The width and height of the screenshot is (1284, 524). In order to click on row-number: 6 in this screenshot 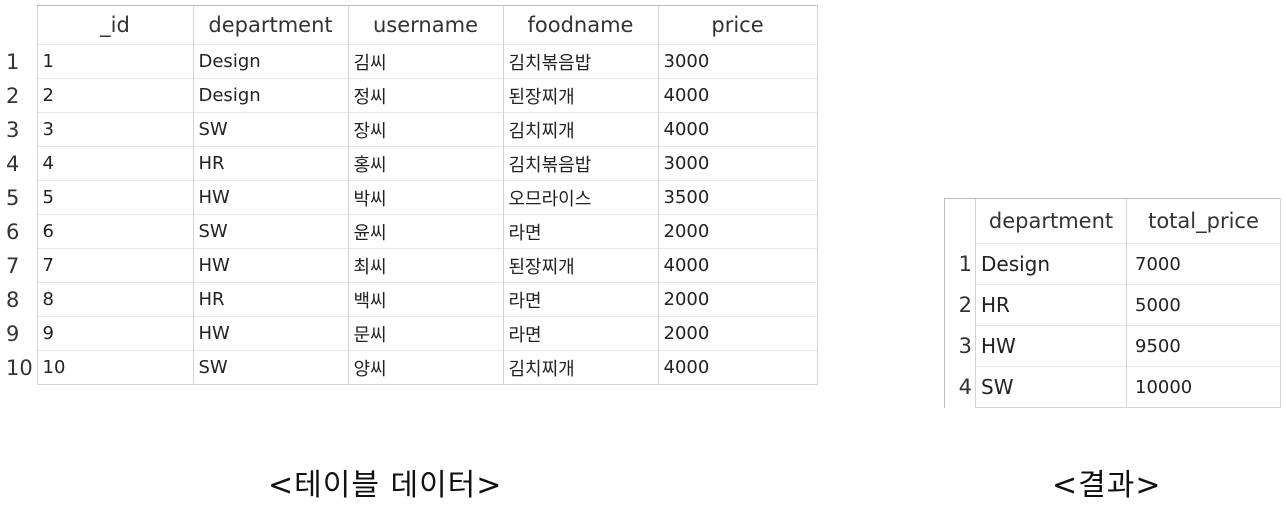, I will do `click(13, 231)`.